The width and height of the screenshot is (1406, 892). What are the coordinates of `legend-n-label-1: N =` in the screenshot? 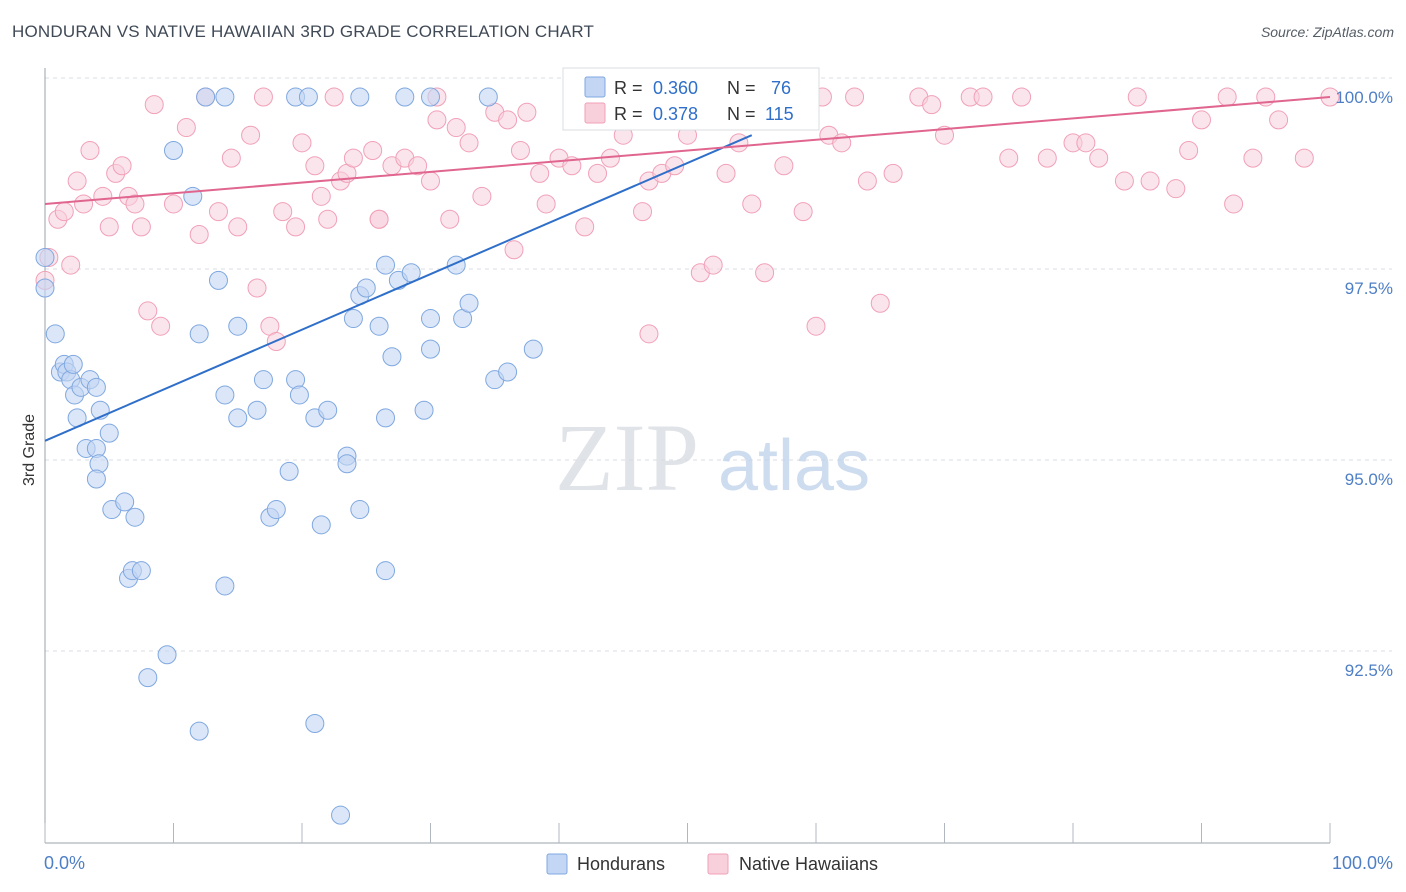 It's located at (741, 88).